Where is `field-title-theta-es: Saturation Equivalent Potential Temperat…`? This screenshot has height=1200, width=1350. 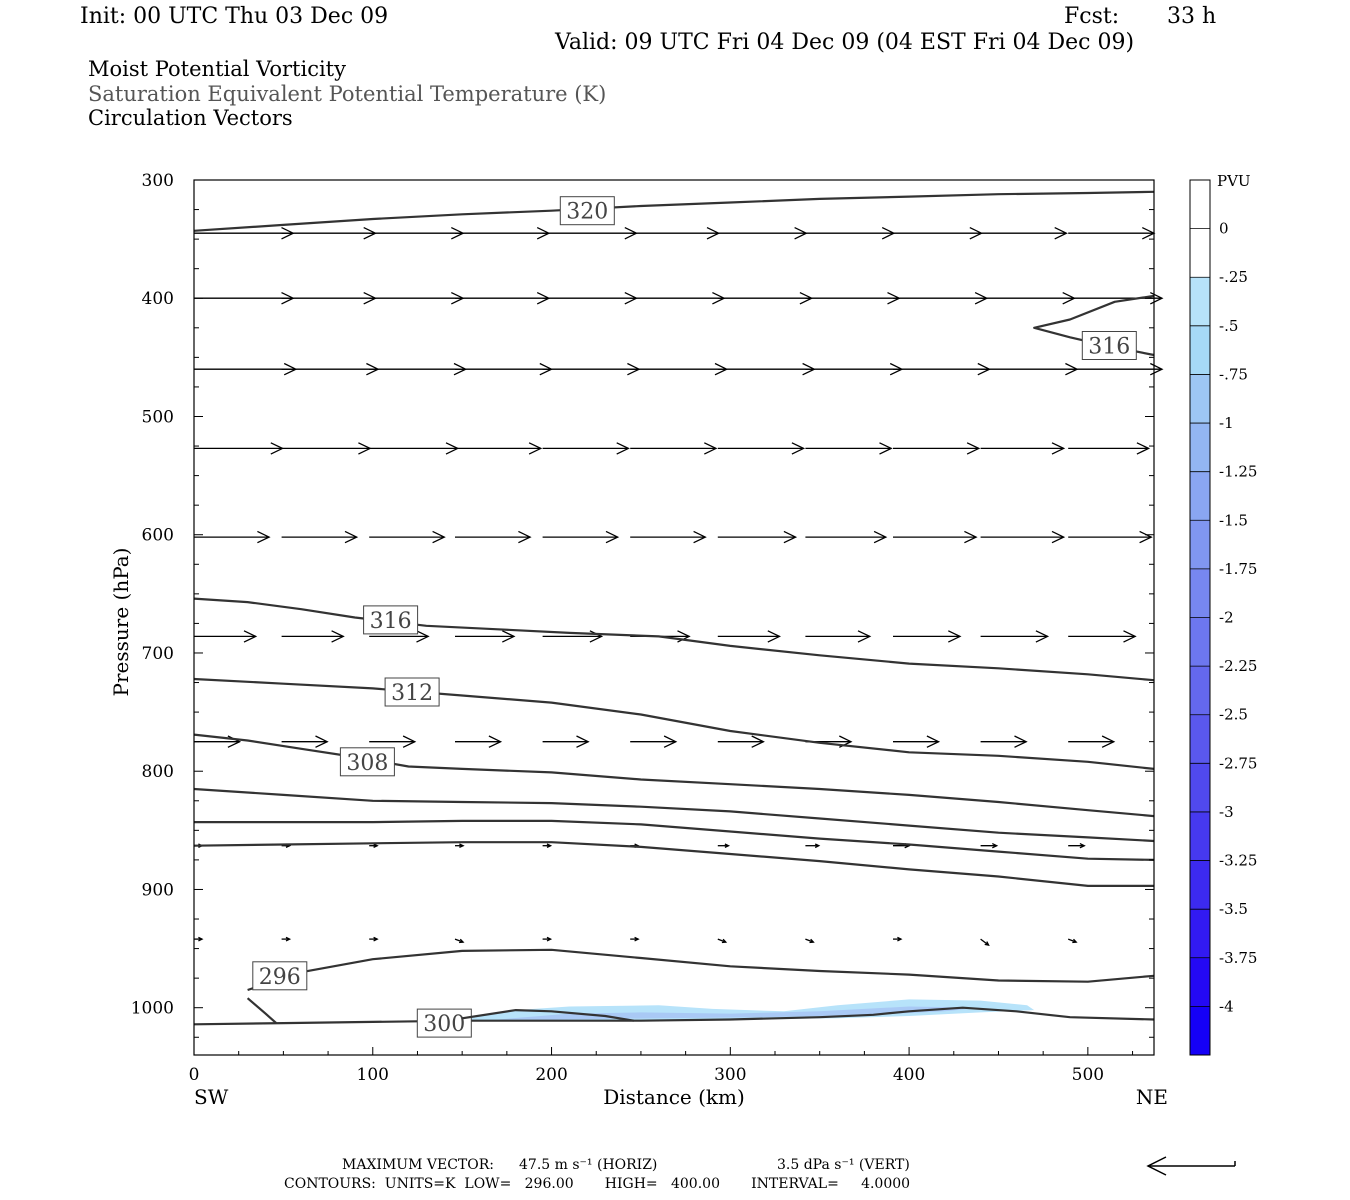 field-title-theta-es: Saturation Equivalent Potential Temperat… is located at coordinates (347, 94).